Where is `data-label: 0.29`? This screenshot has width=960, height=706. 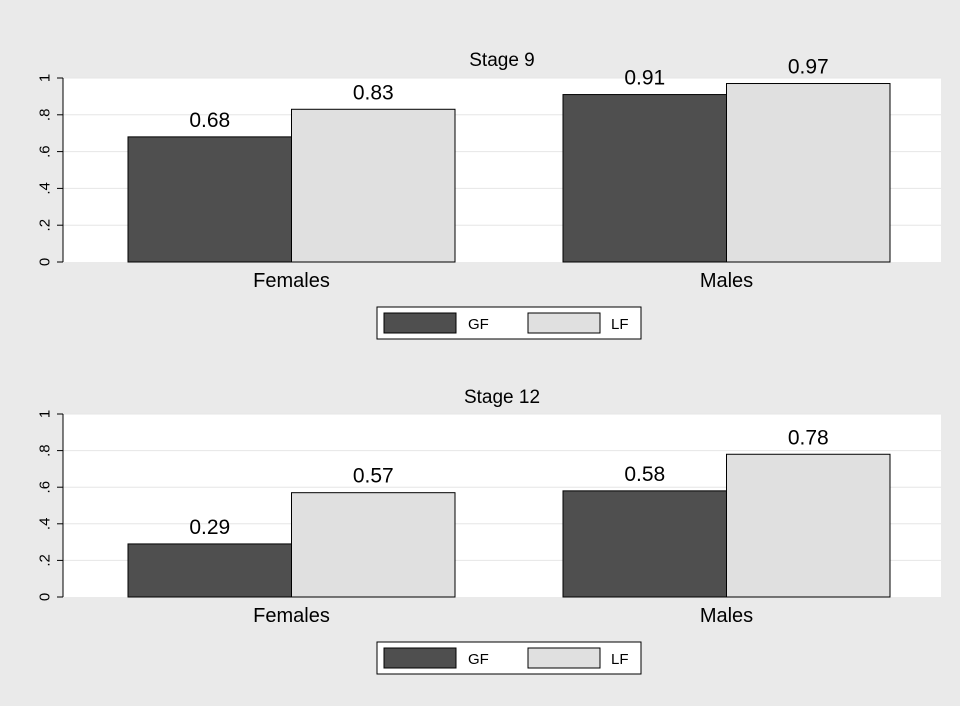 data-label: 0.29 is located at coordinates (209, 527).